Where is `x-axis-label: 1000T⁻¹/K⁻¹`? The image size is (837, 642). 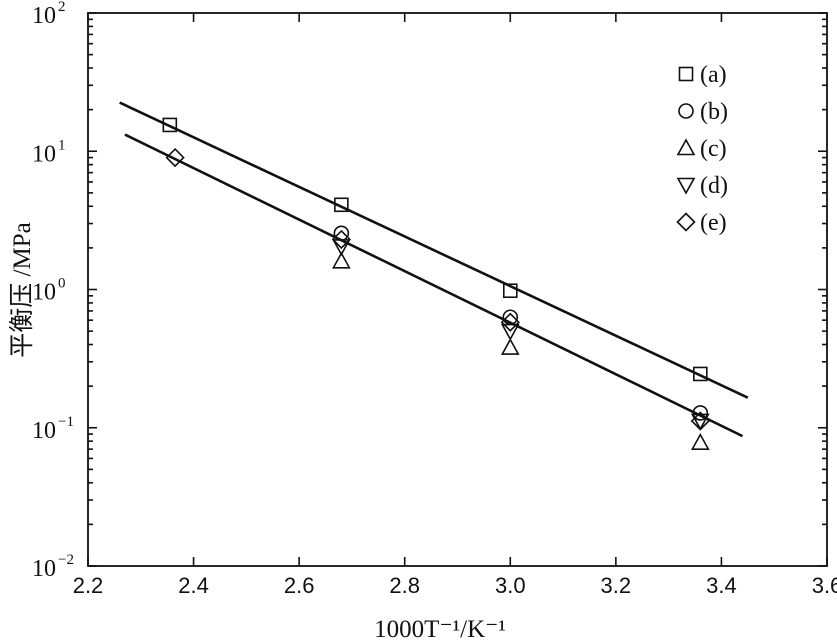 x-axis-label: 1000T⁻¹/K⁻¹ is located at coordinates (440, 629).